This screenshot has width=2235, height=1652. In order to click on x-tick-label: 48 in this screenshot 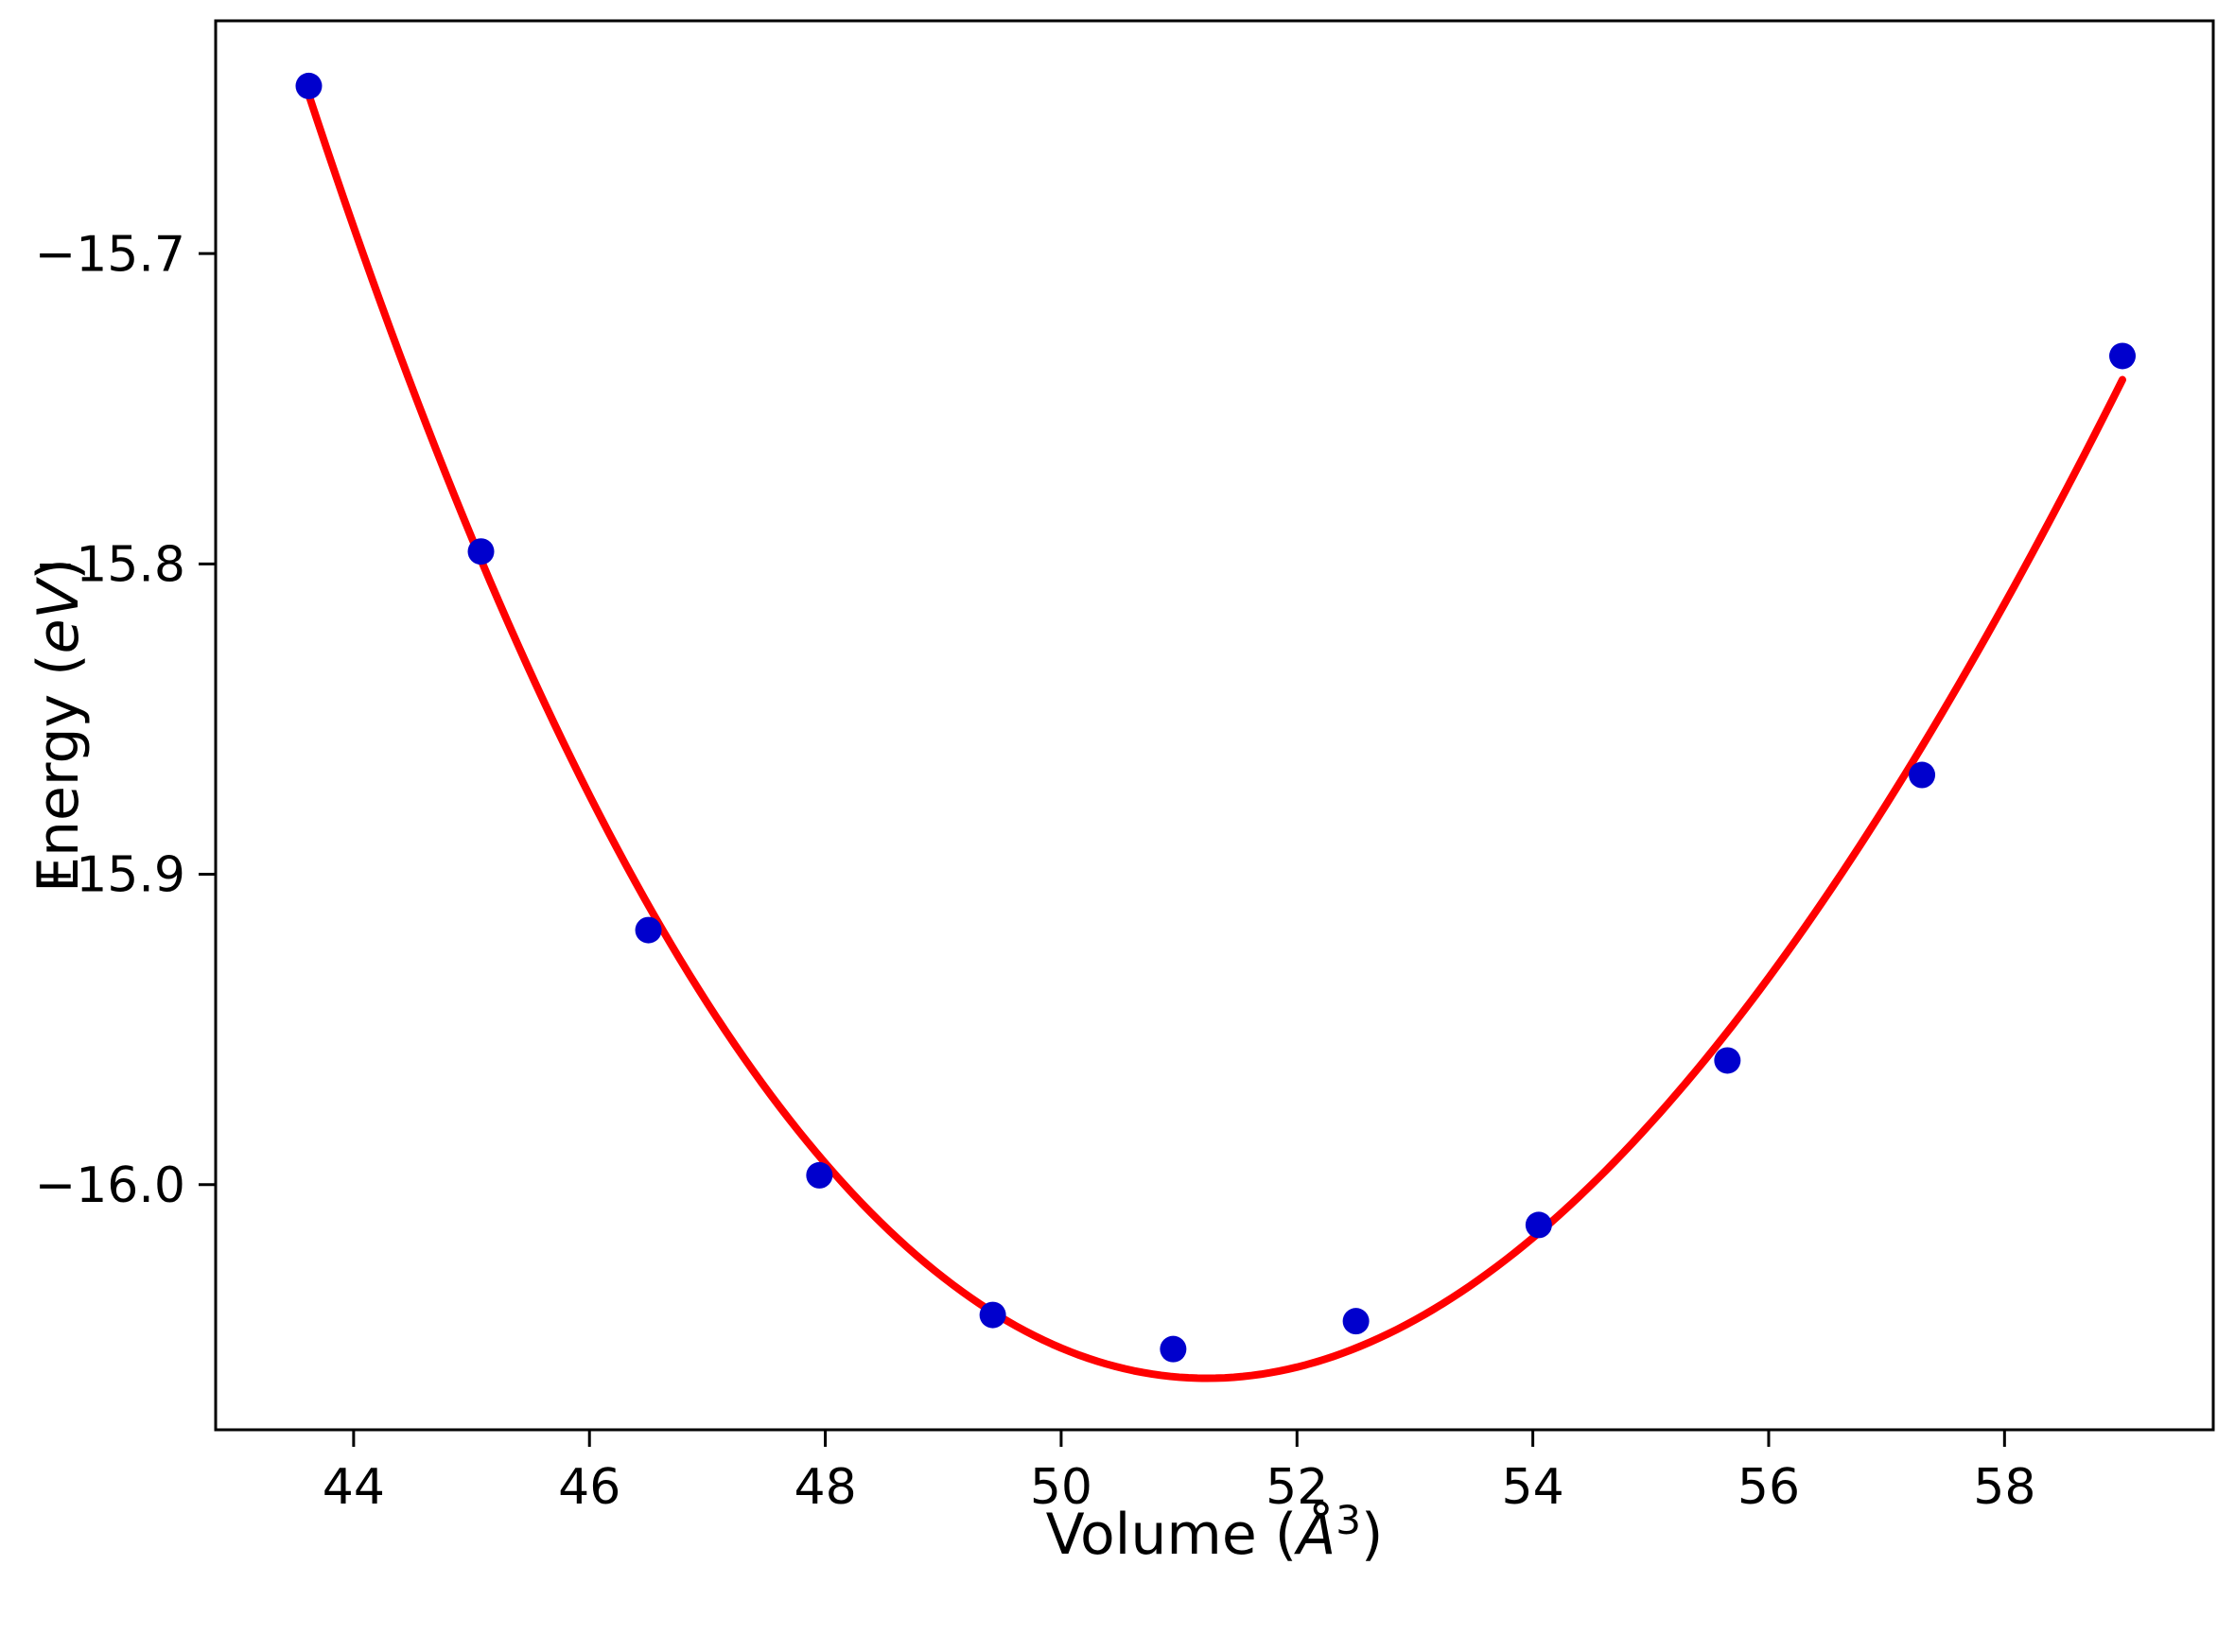, I will do `click(825, 1488)`.